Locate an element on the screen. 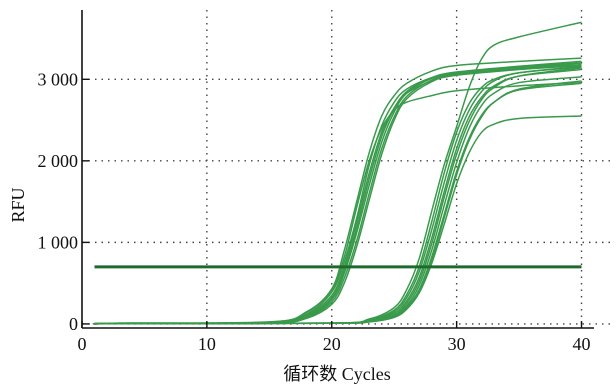  x-tick-label-40: 40 is located at coordinates (582, 344).